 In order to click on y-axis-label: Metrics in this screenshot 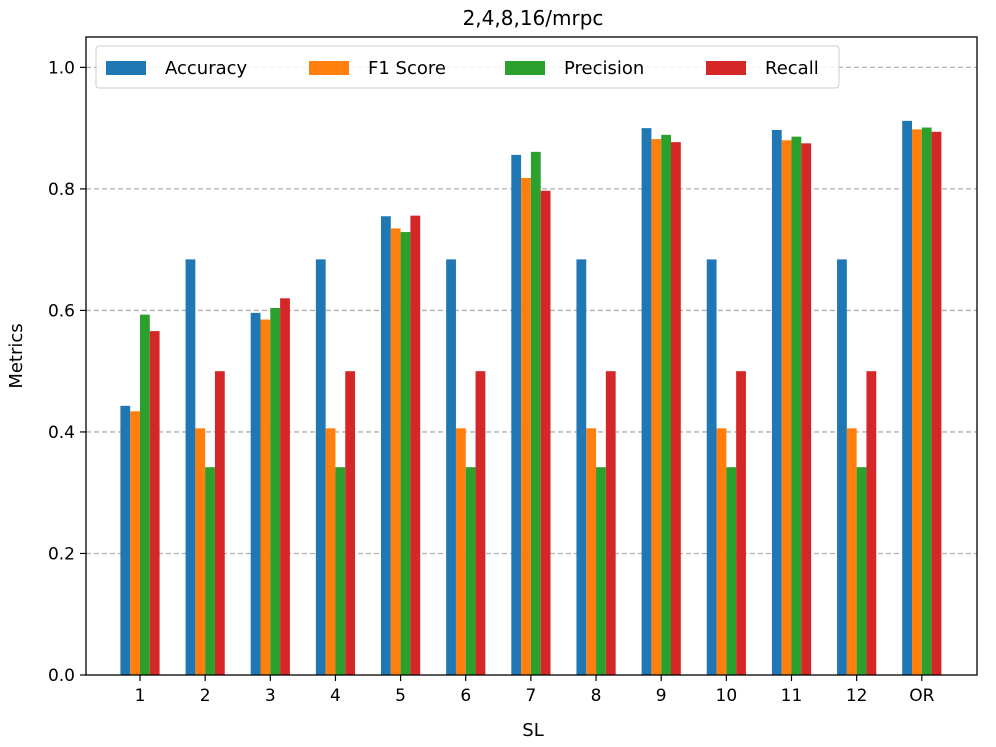, I will do `click(16, 355)`.